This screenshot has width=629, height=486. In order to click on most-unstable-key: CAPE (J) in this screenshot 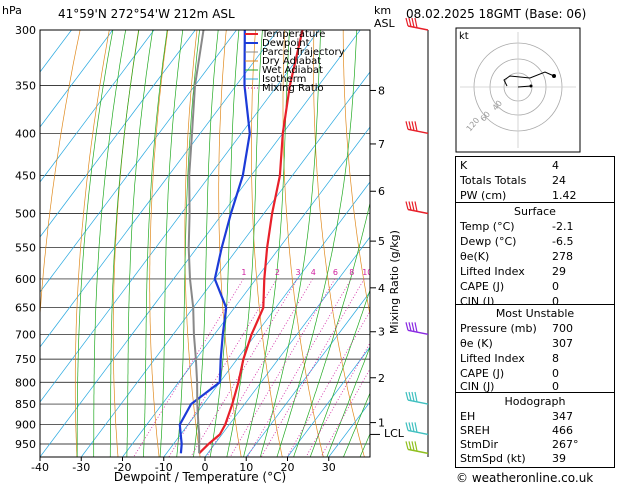, I will do `click(482, 373)`.